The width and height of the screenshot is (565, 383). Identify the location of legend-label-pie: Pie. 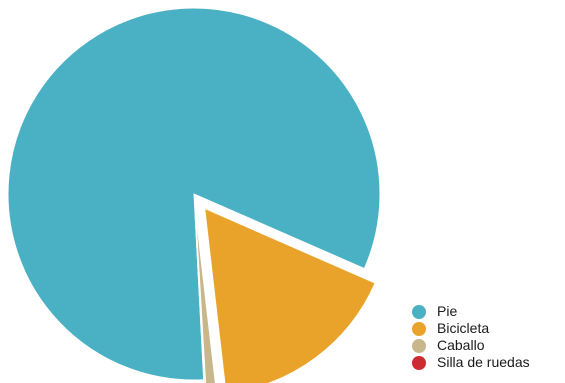
(447, 311).